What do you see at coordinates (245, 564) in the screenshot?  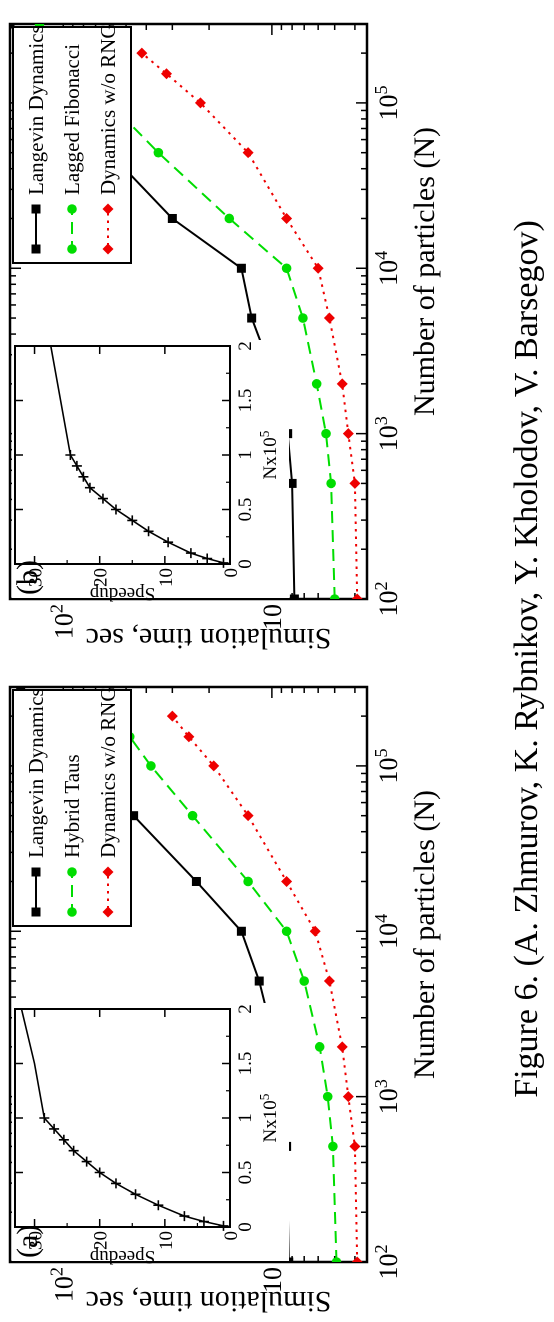 I see `inset-x-tick-label: 0` at bounding box center [245, 564].